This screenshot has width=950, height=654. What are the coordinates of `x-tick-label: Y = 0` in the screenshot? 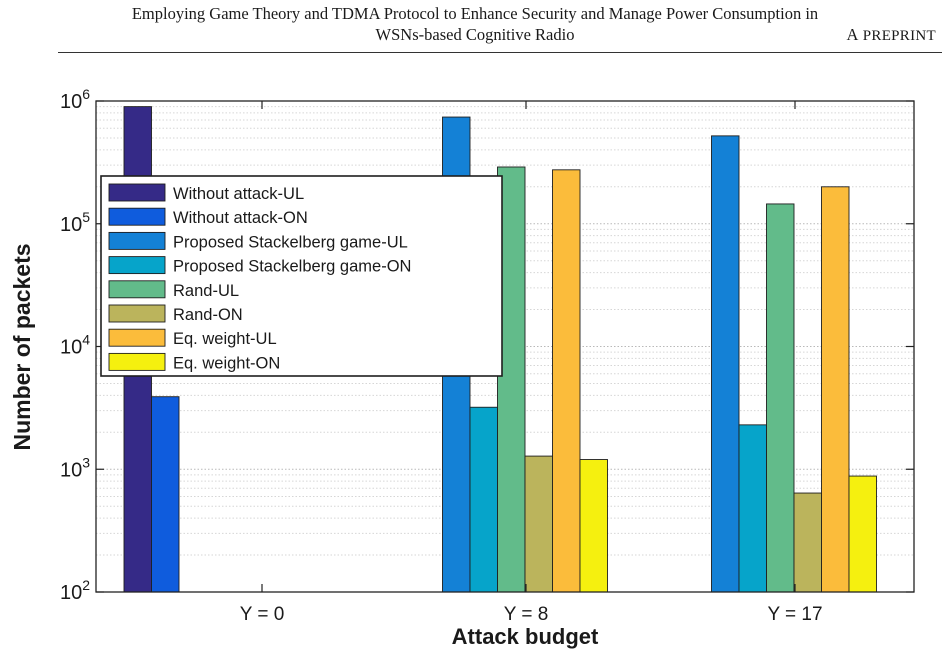 It's located at (262, 614).